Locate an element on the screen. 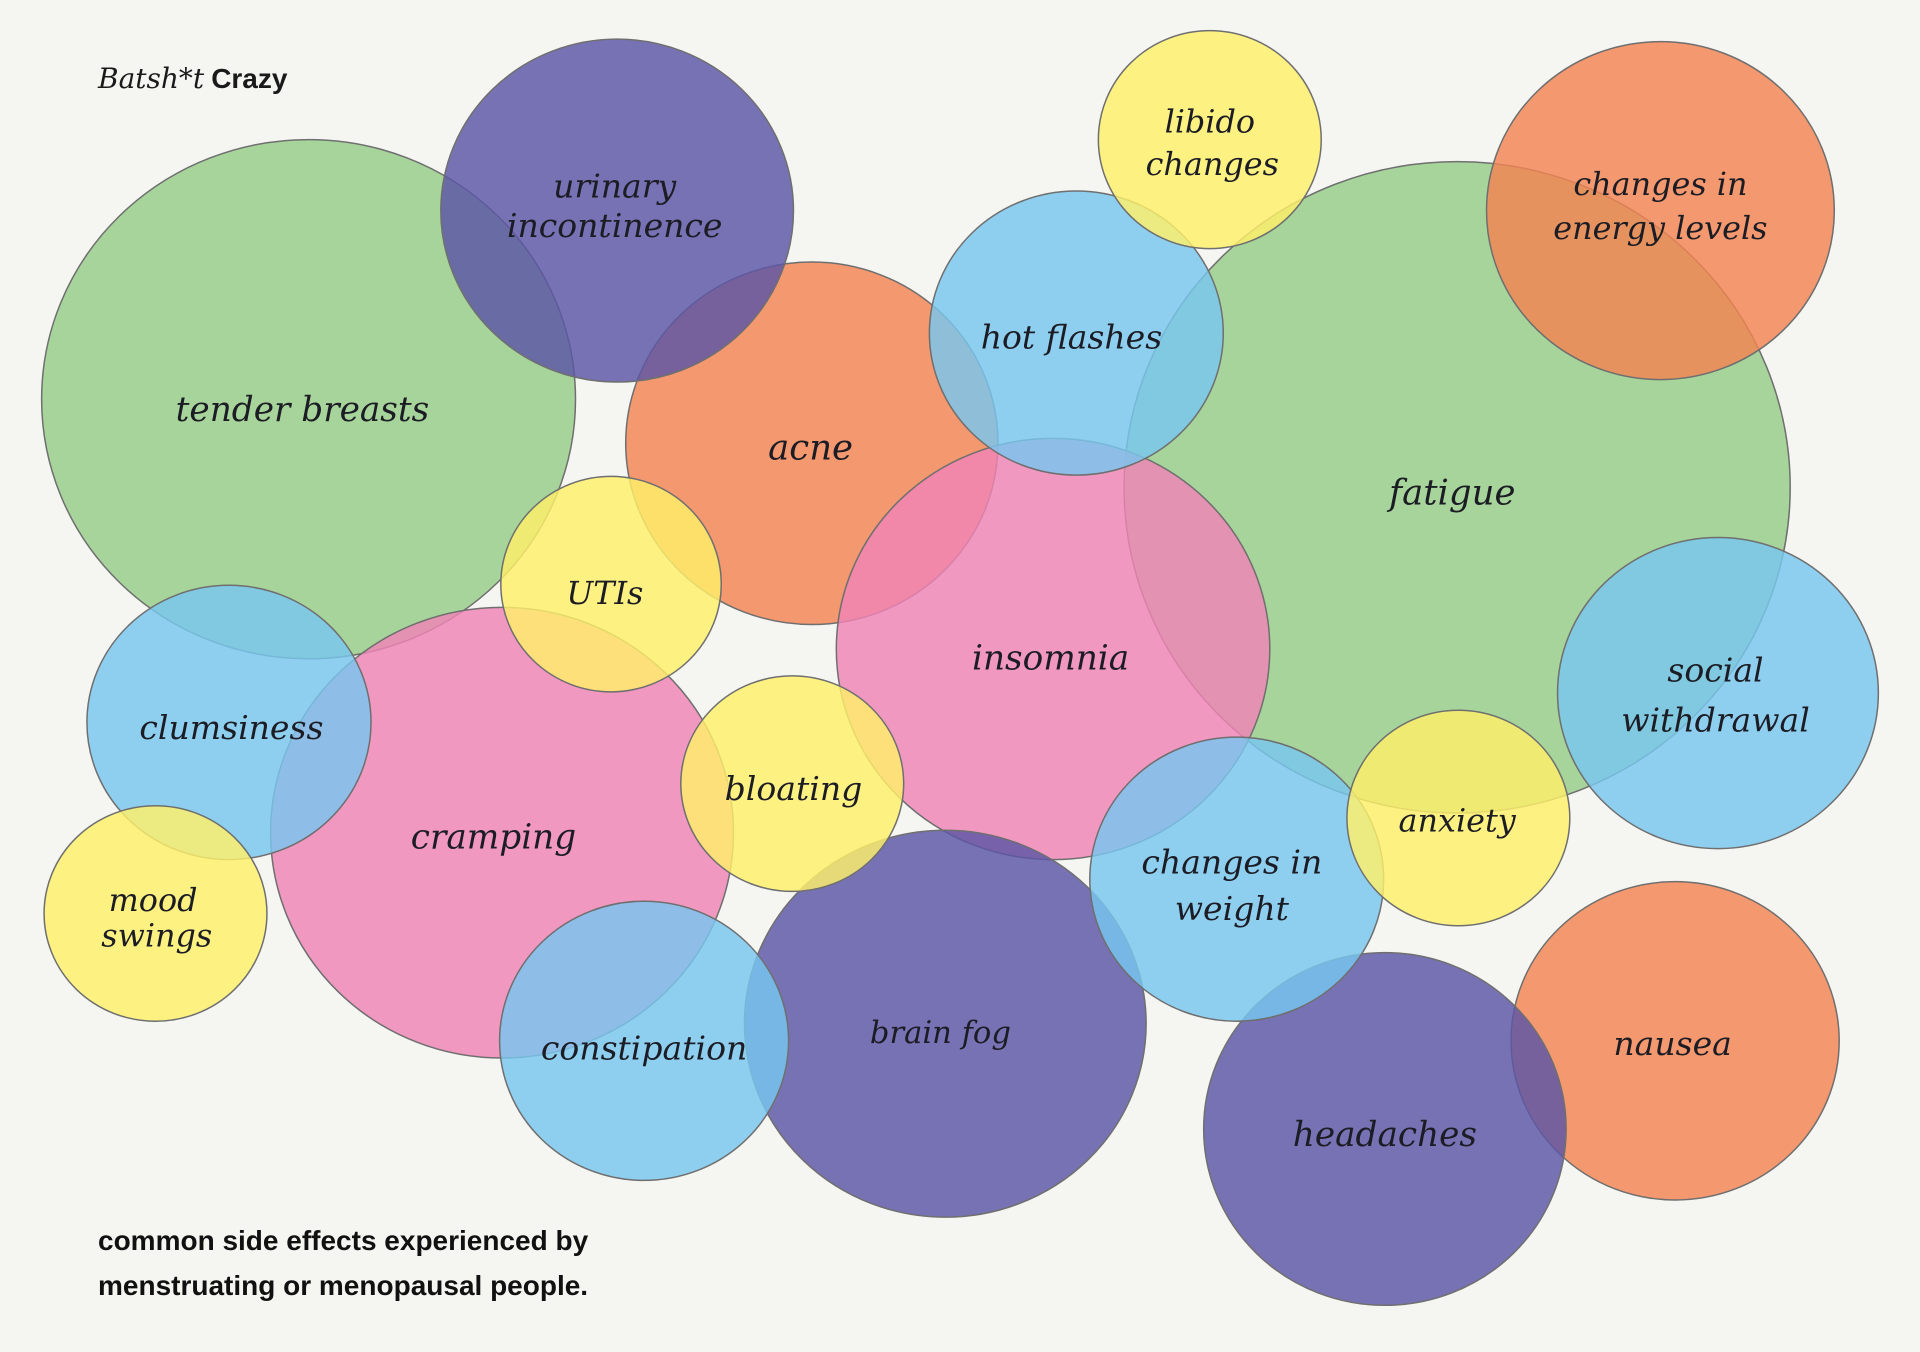 The height and width of the screenshot is (1352, 1920). bubble-changes-in-energy-levels is located at coordinates (1660, 210).